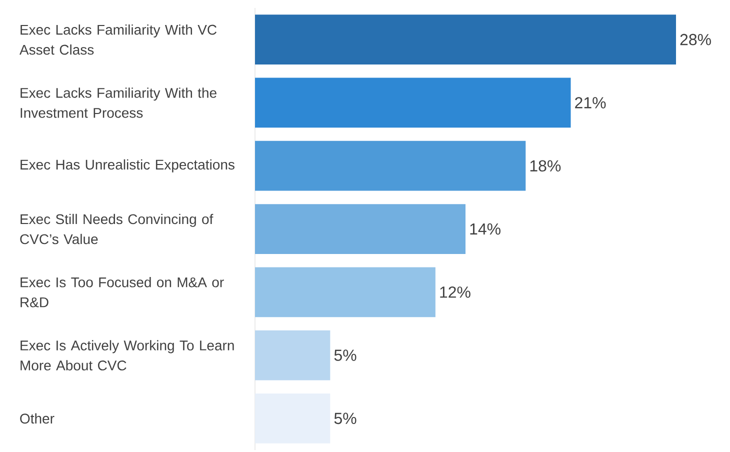 The height and width of the screenshot is (452, 730). What do you see at coordinates (590, 102) in the screenshot?
I see `data-label: 21%` at bounding box center [590, 102].